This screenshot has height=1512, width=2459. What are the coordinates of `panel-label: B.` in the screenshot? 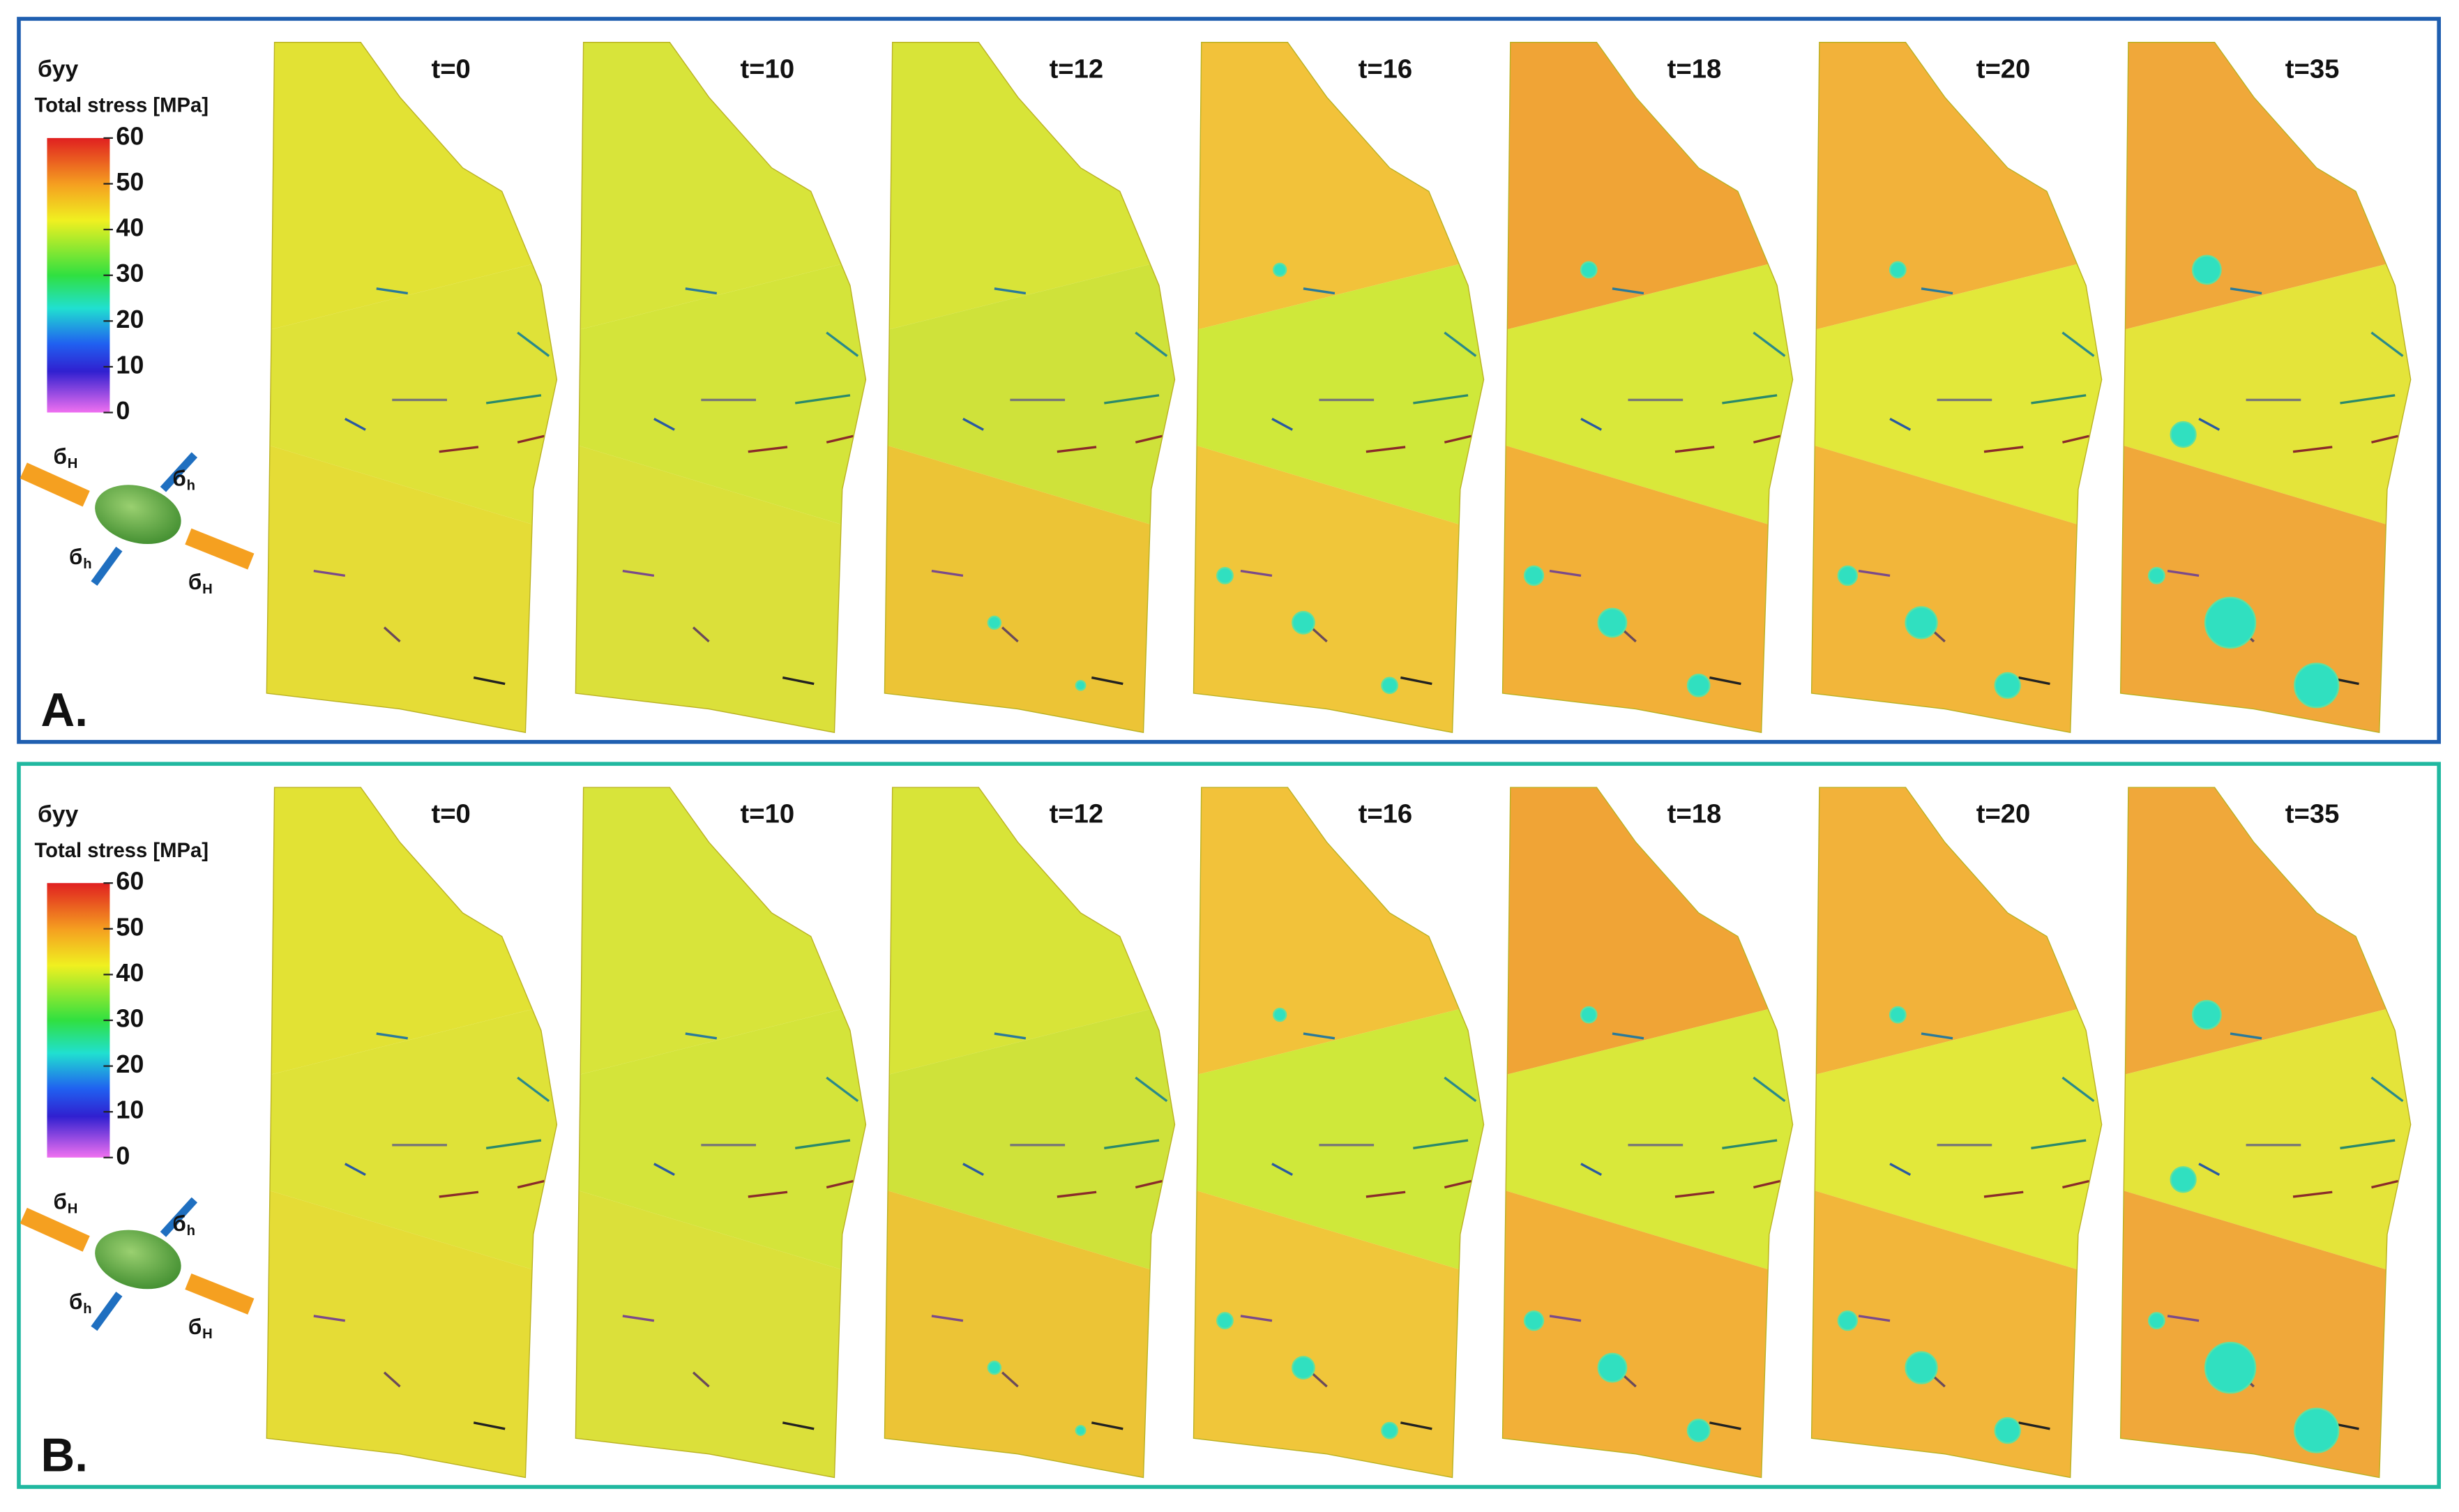 It's located at (64, 1455).